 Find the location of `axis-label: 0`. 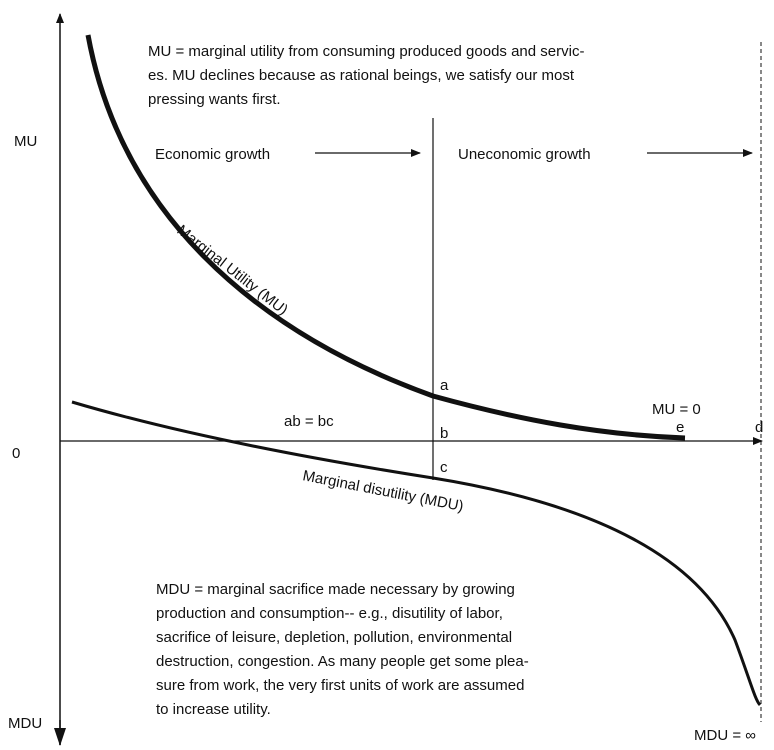

axis-label: 0 is located at coordinates (16, 453).